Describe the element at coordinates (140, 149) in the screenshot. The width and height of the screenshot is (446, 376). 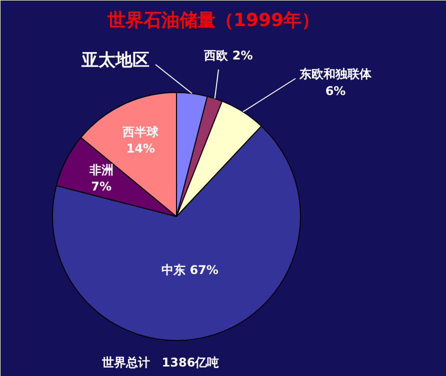
I see `data-label: 14%` at that location.